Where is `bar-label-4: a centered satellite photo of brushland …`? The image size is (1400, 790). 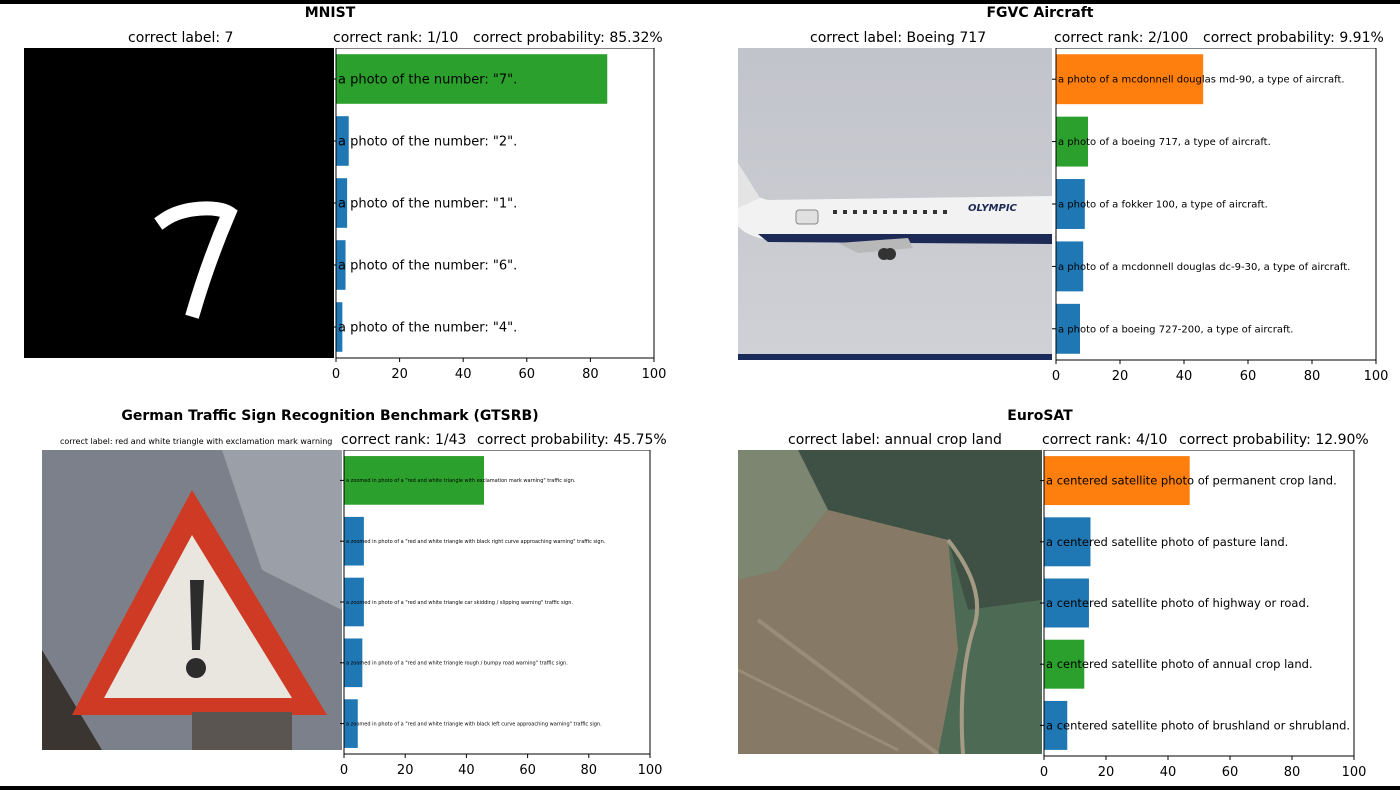 bar-label-4: a centered satellite photo of brushland … is located at coordinates (1198, 725).